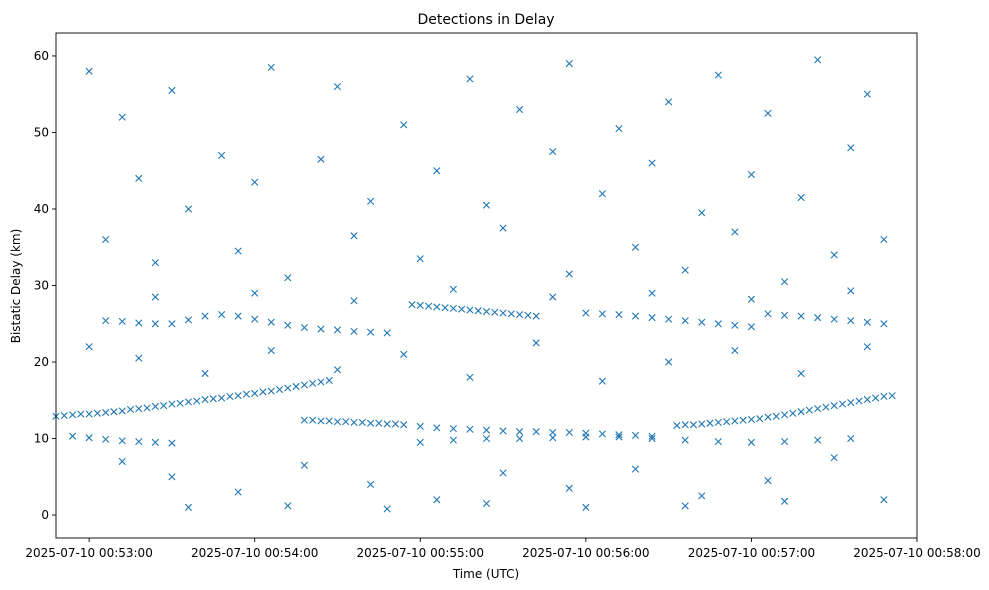 Image resolution: width=989 pixels, height=590 pixels. I want to click on data-point-s6-p35, so click(420, 259).